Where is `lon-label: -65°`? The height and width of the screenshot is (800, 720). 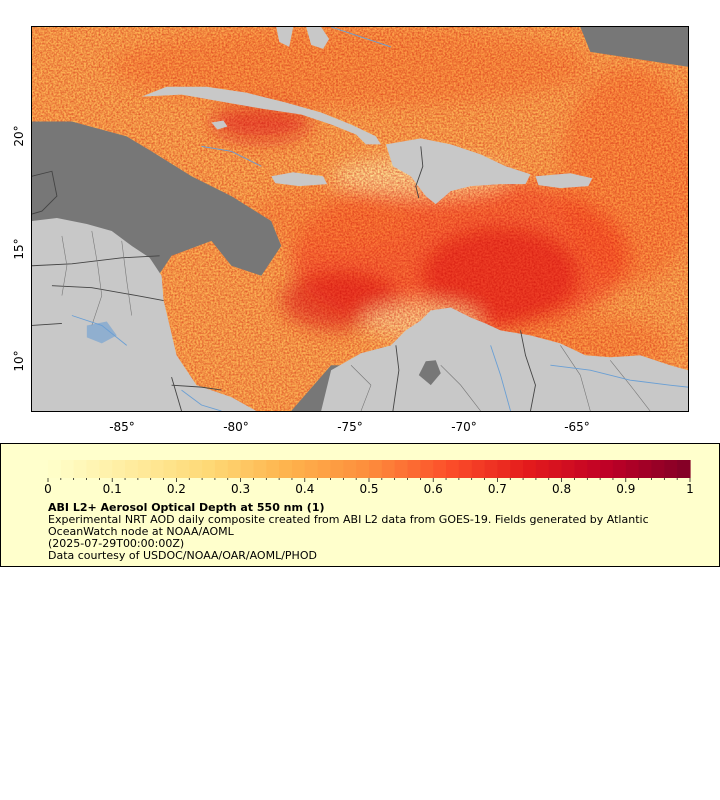
lon-label: -65° is located at coordinates (577, 427).